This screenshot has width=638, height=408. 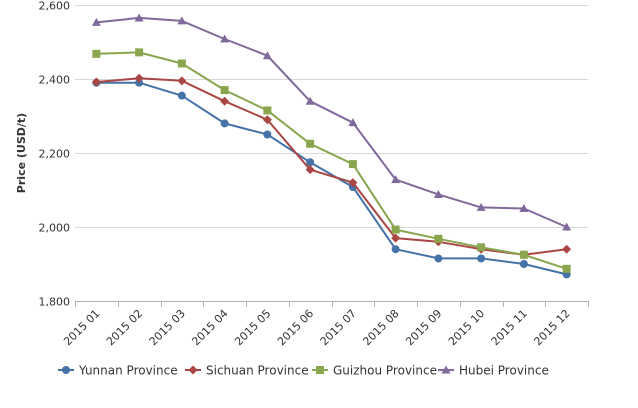 What do you see at coordinates (209, 327) in the screenshot?
I see `x-tick-label: 2015 04` at bounding box center [209, 327].